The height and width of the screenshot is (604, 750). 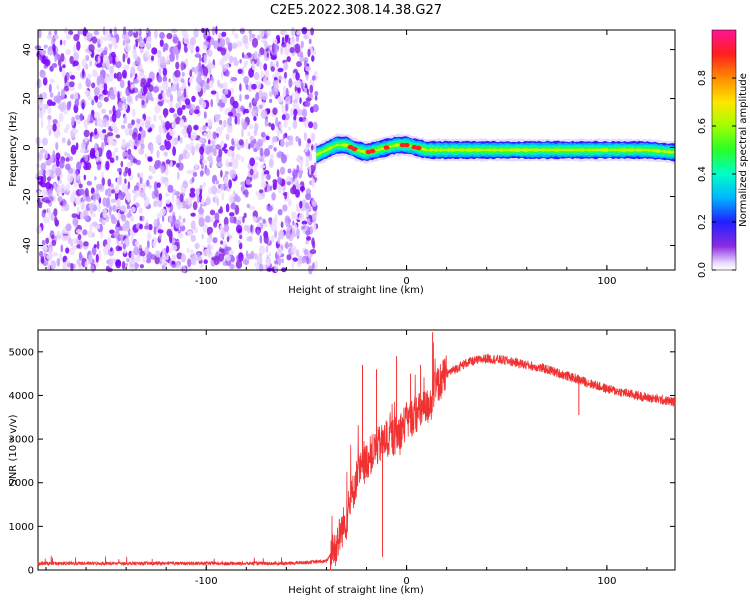 I want to click on colorbar-gradient, so click(x=724, y=150).